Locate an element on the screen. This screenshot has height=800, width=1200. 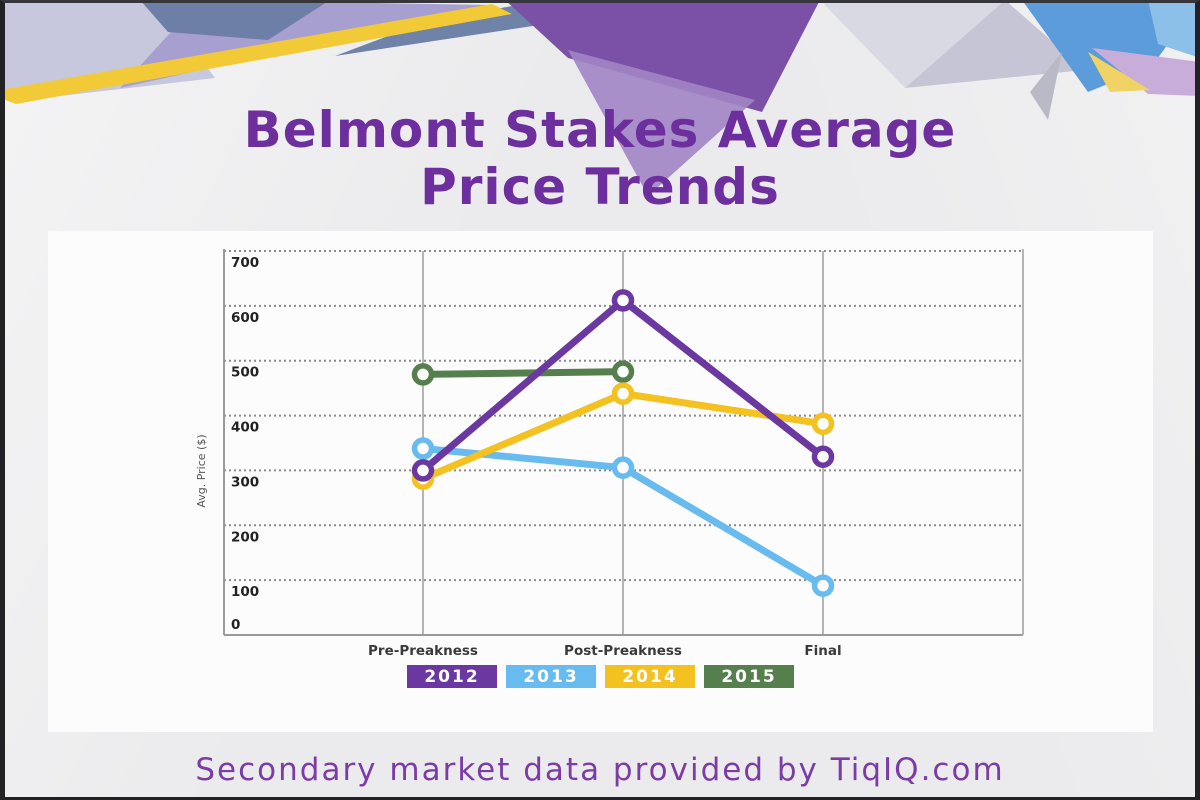
legend-item-label: 2015 is located at coordinates (749, 676).